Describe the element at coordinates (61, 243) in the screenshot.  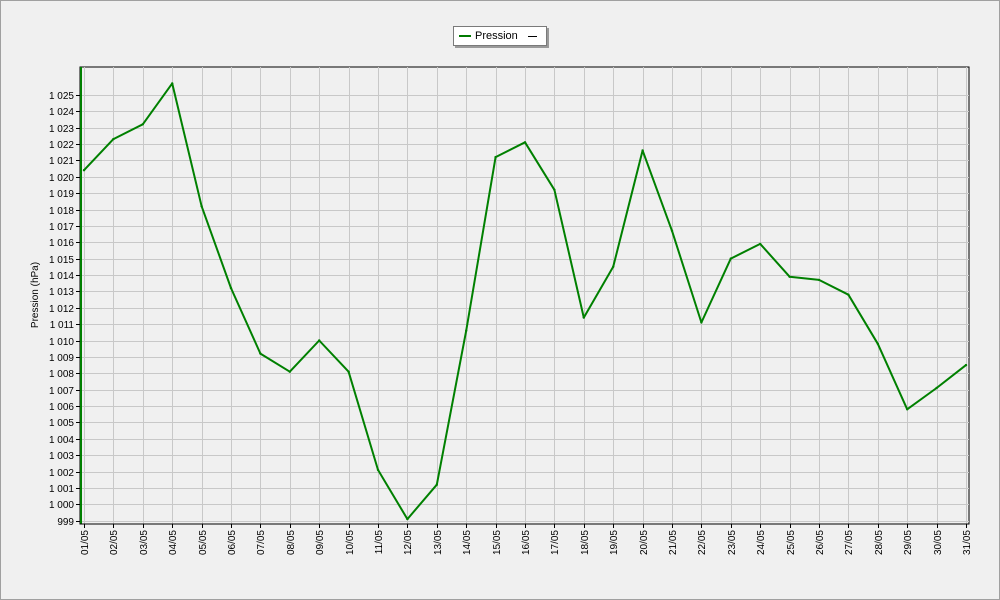
I see `y-tick-label: 1 016` at that location.